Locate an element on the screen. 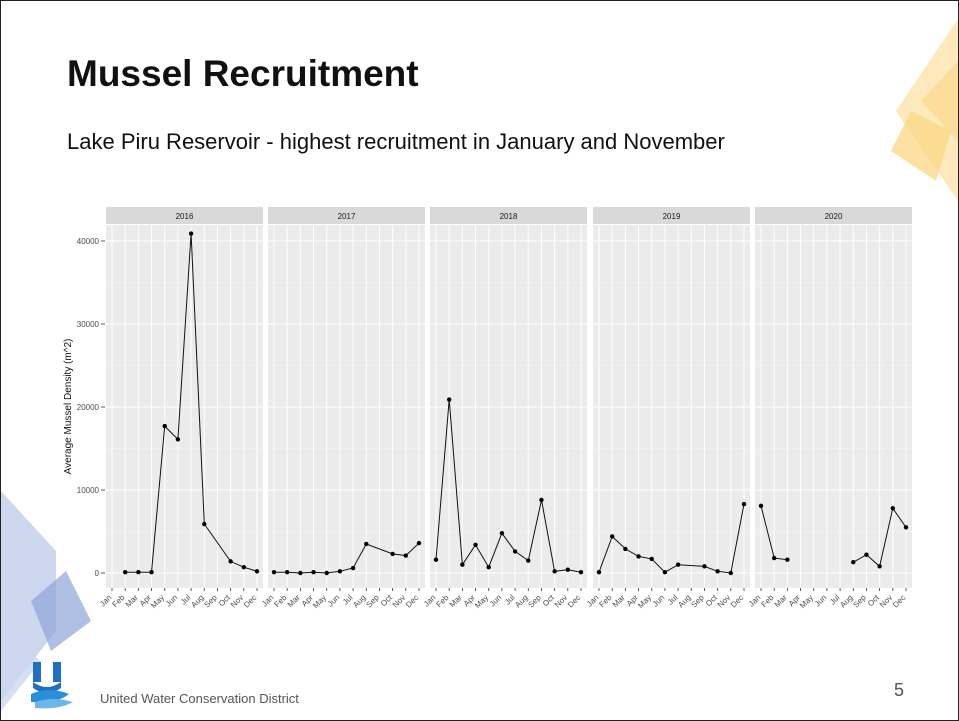 This screenshot has width=959, height=721. y-axis-label: Average Mussel Density (m^2) is located at coordinates (68, 407).